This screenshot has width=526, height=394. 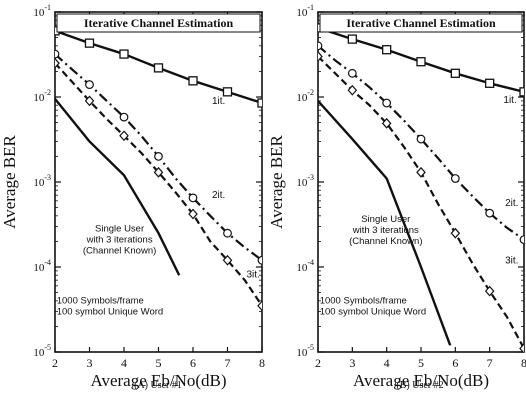 What do you see at coordinates (276, 182) in the screenshot?
I see `panel-b-y-axis-label: Average BER` at bounding box center [276, 182].